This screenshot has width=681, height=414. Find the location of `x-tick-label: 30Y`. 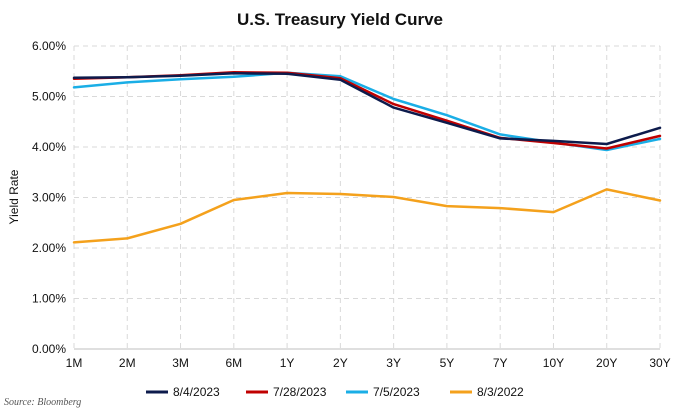

x-tick-label: 30Y is located at coordinates (659, 363).